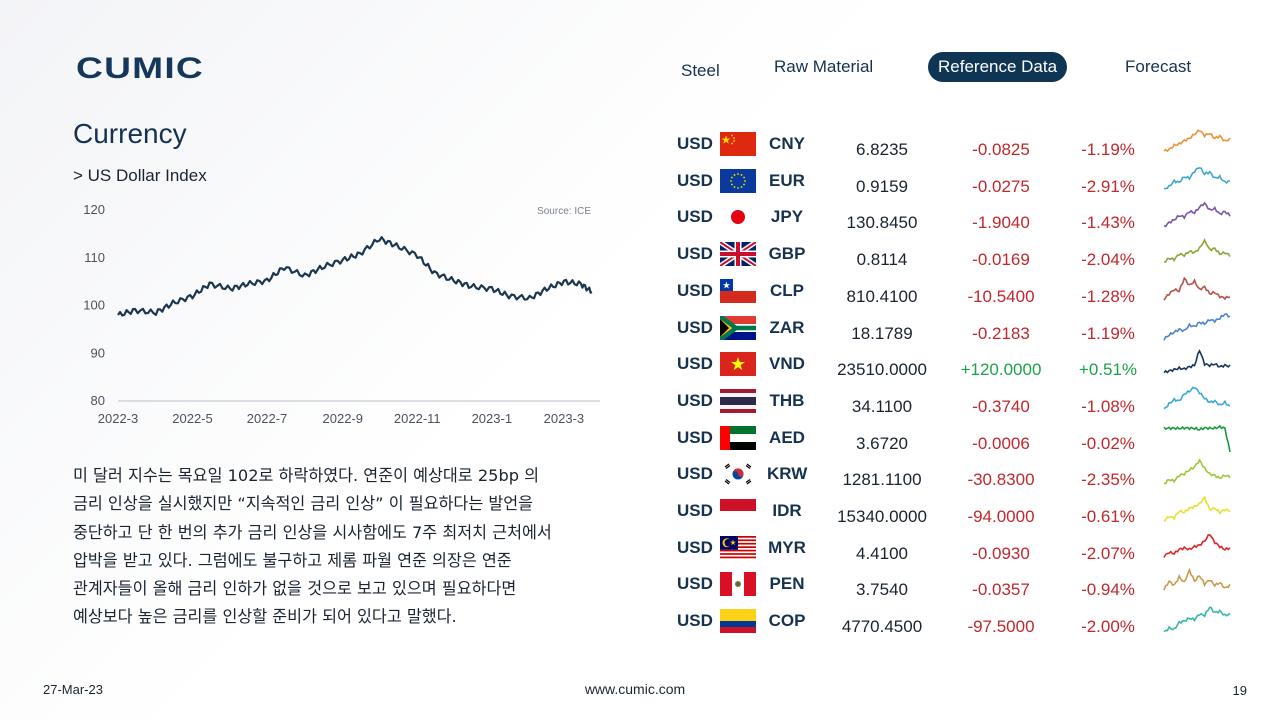  Describe the element at coordinates (73, 689) in the screenshot. I see `footer-date: 27-Mar-23` at that location.